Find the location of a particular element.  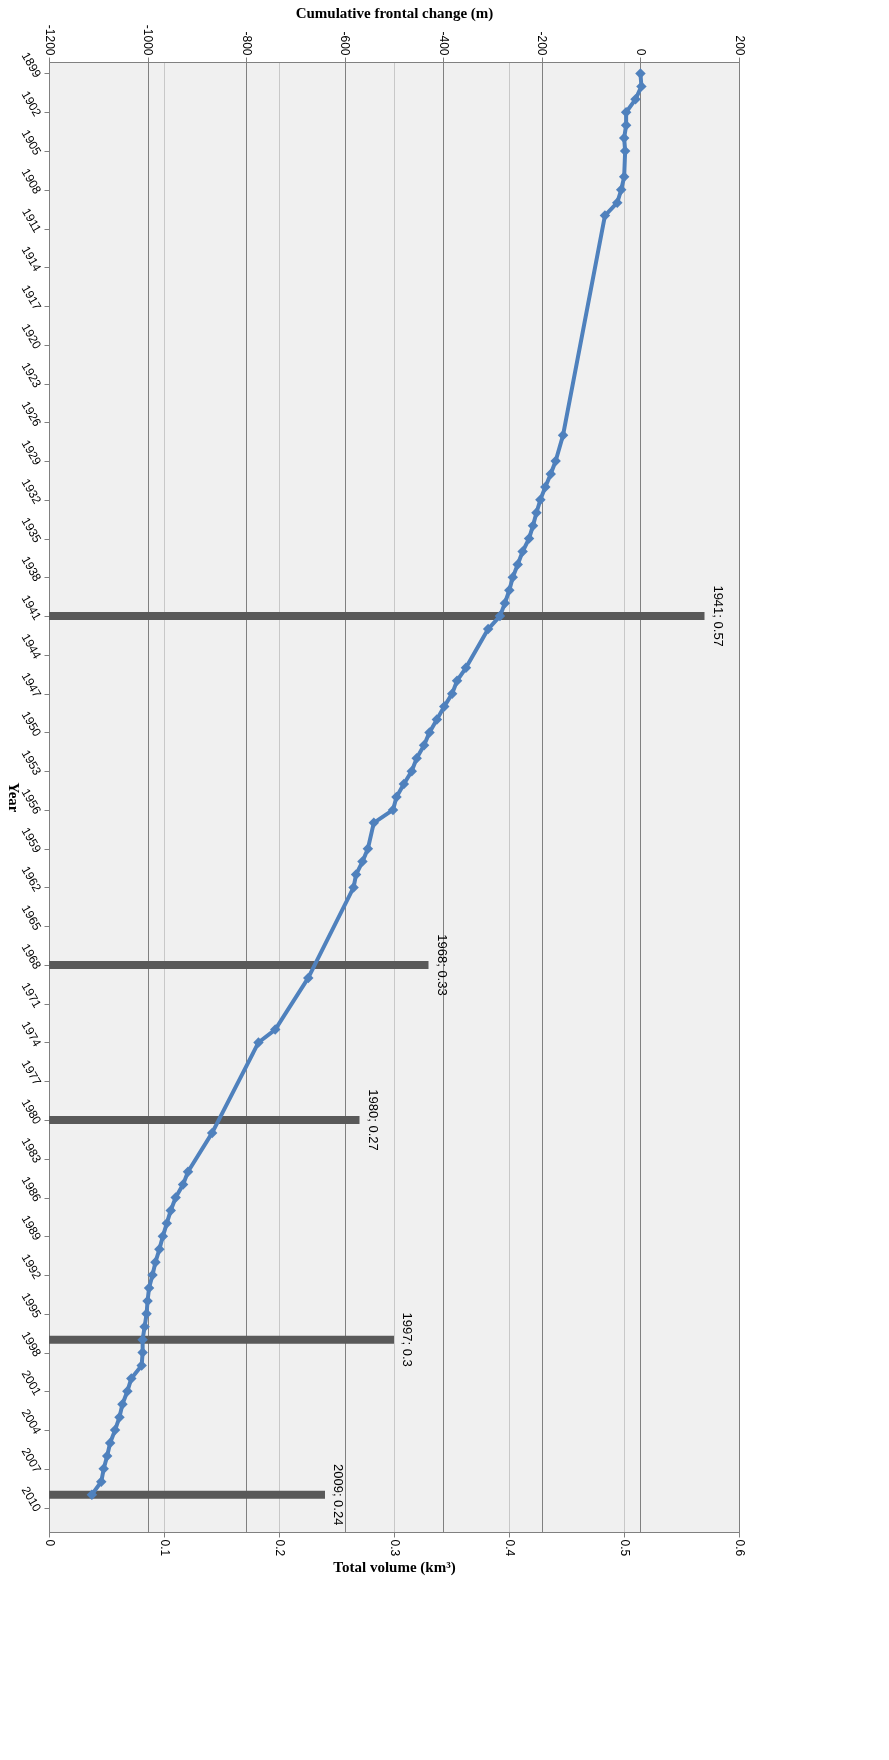

x-tick-label: 0.1 is located at coordinates (164, 1548).